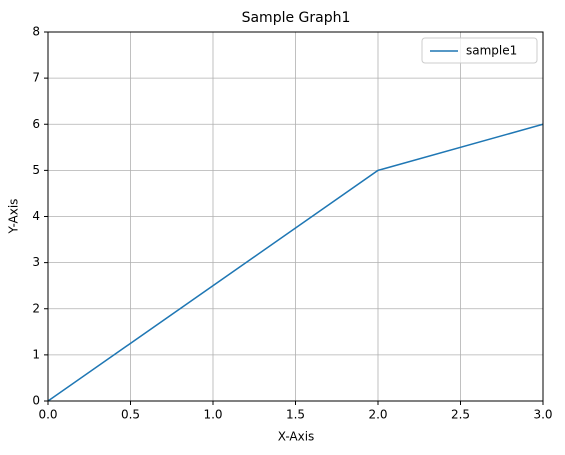 The image size is (565, 455). I want to click on x-tick-label: 0.5, so click(130, 415).